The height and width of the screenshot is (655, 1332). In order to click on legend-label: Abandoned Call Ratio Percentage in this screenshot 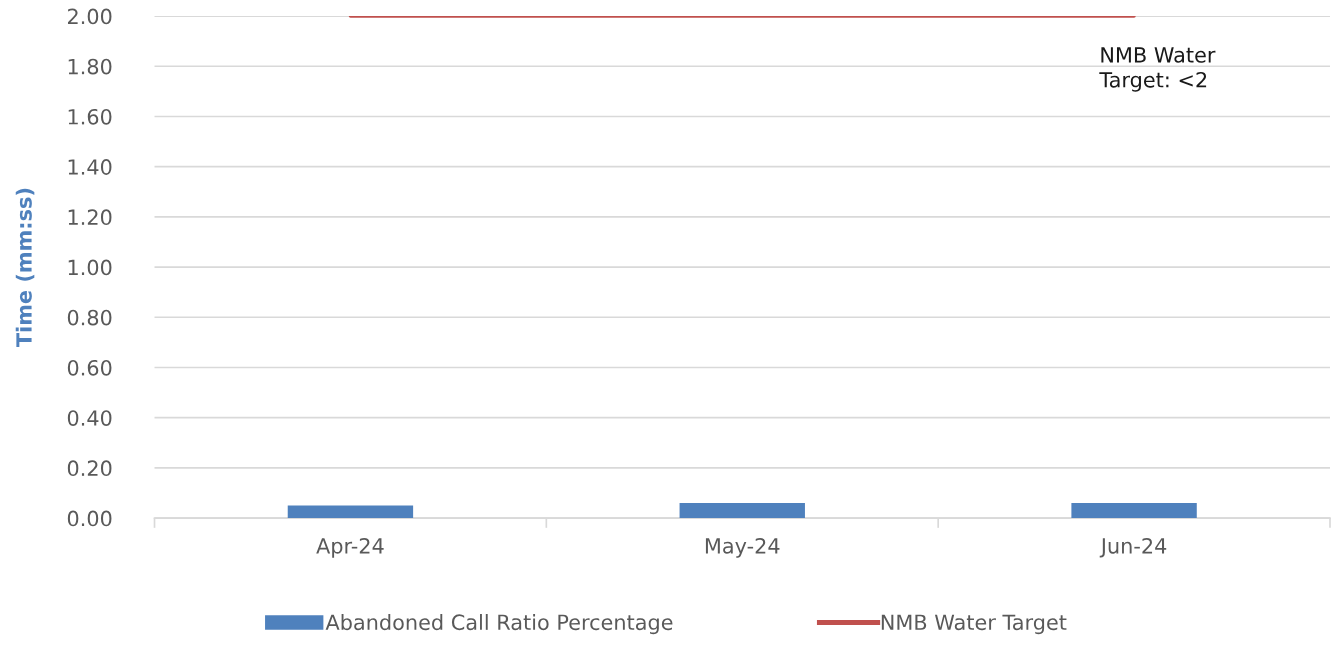, I will do `click(499, 624)`.